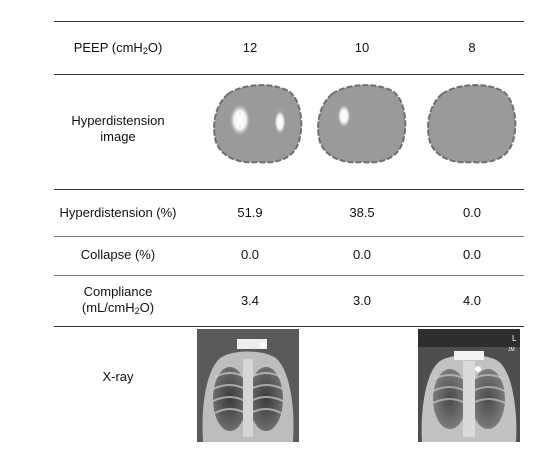  What do you see at coordinates (289, 326) in the screenshot?
I see `rule-after-compliance` at bounding box center [289, 326].